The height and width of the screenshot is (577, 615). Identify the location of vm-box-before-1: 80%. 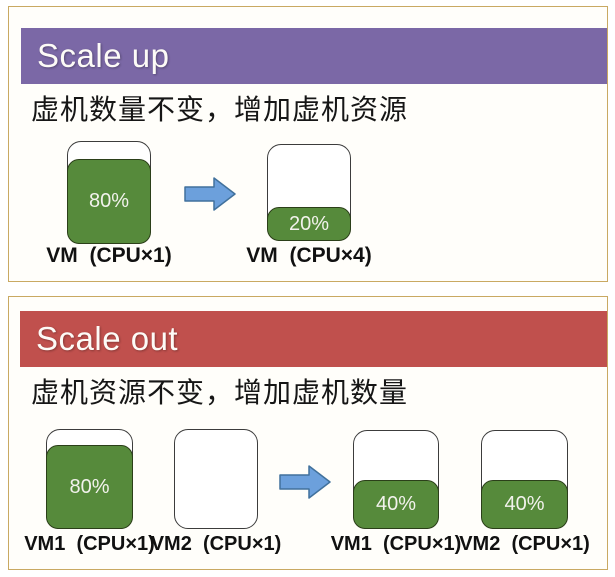
(89, 479).